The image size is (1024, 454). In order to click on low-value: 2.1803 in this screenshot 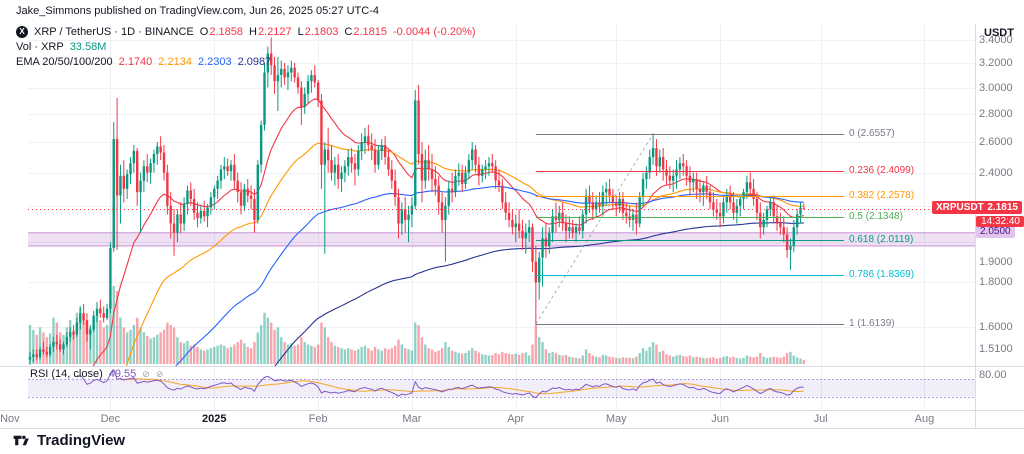, I will do `click(321, 31)`.